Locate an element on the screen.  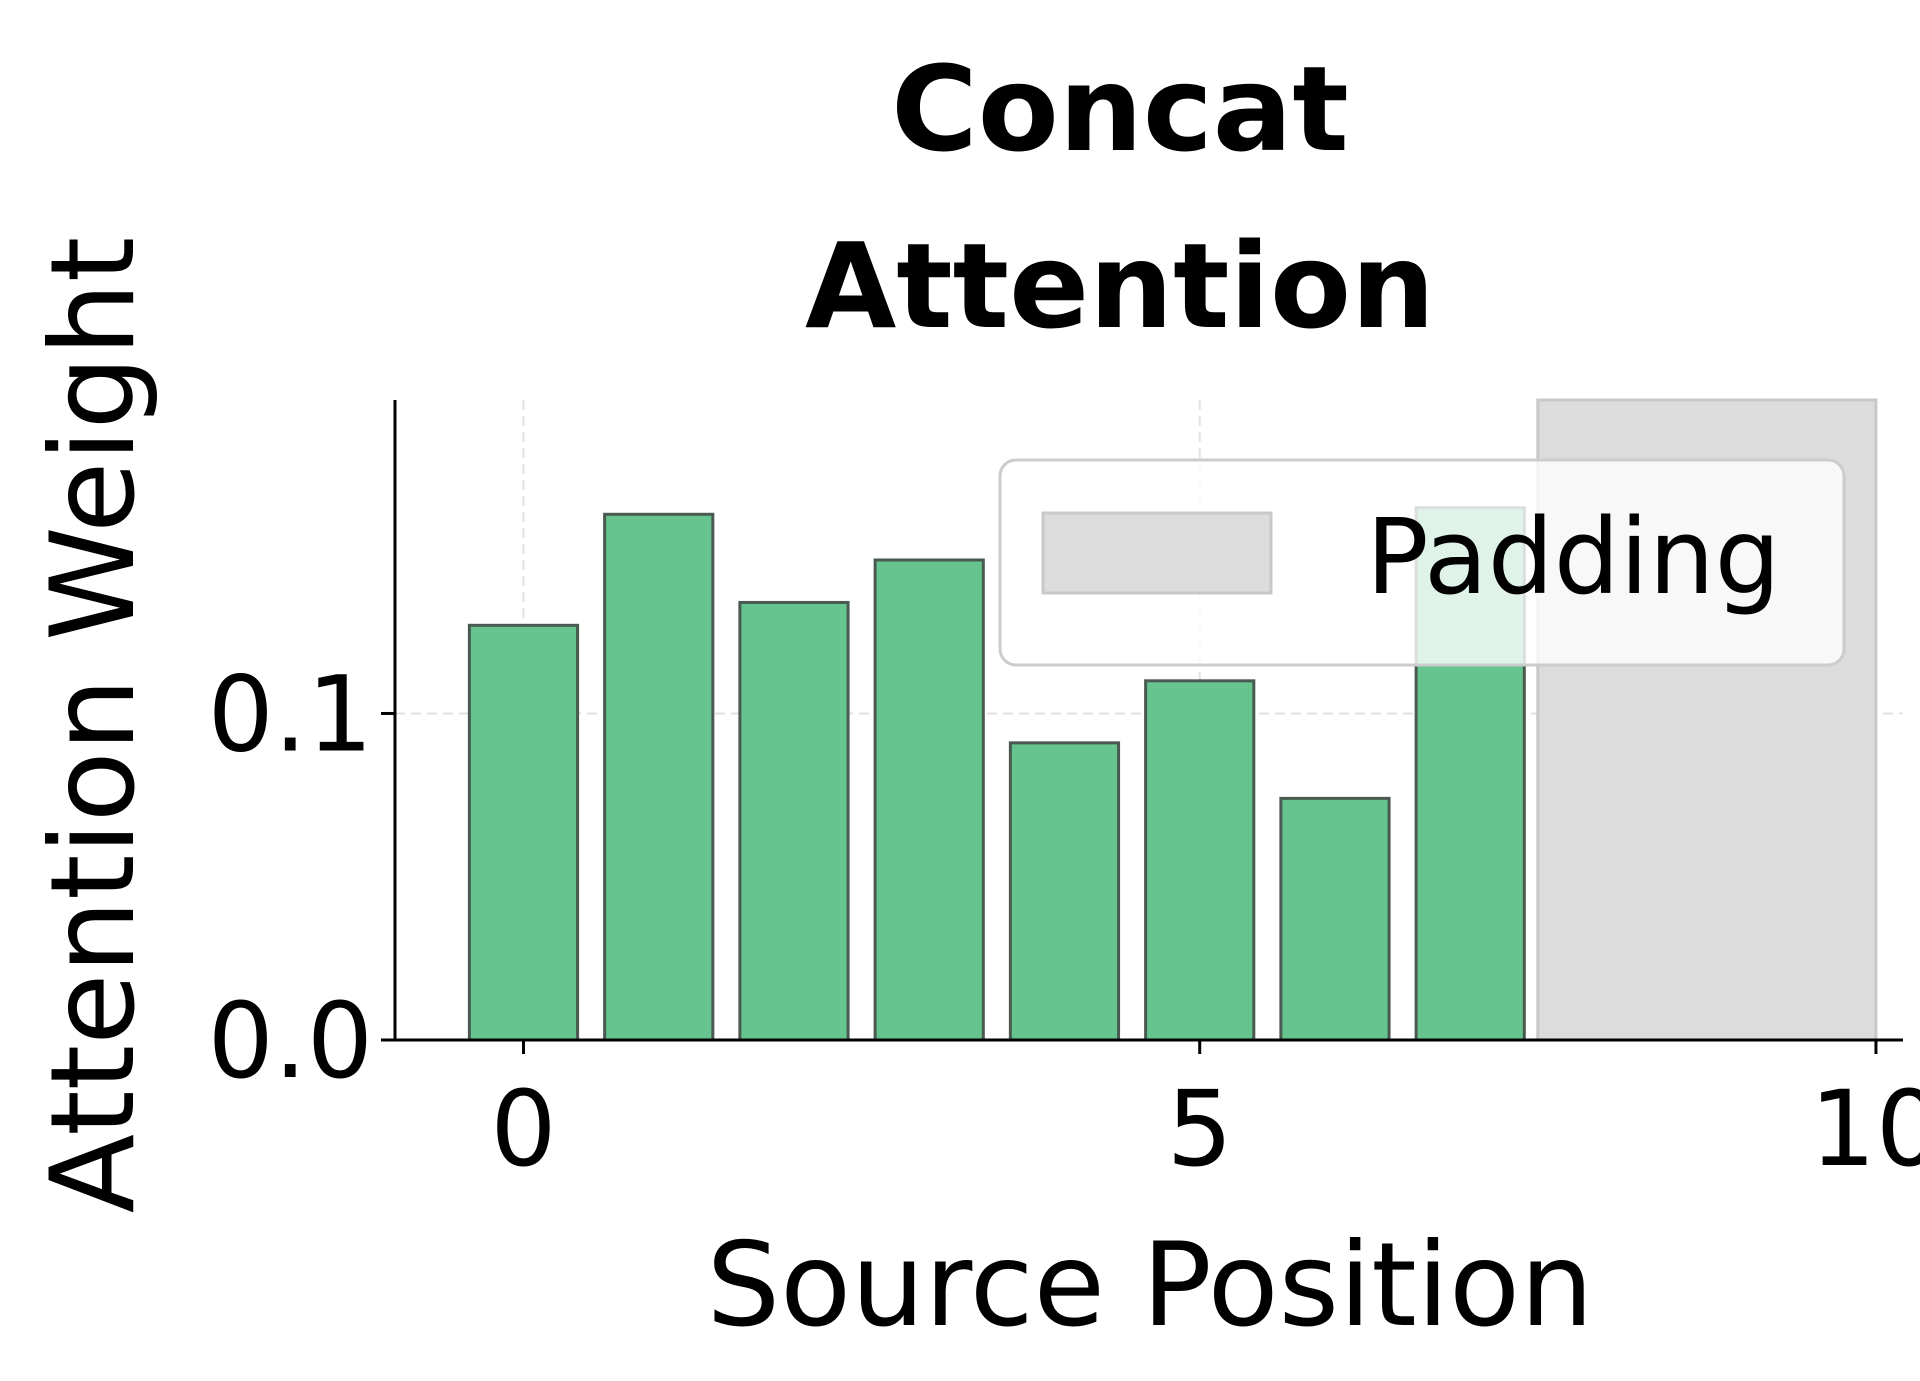
legend-frame is located at coordinates (1422, 562).